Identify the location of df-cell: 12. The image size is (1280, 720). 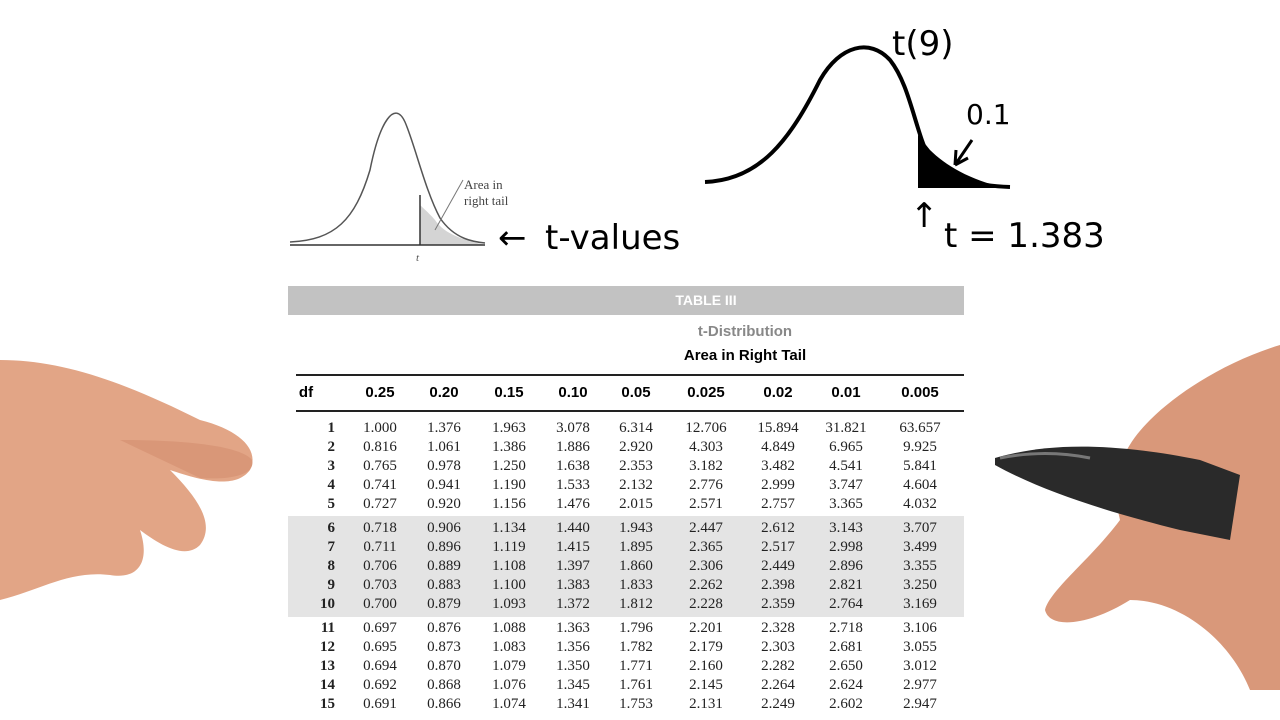
(327, 647).